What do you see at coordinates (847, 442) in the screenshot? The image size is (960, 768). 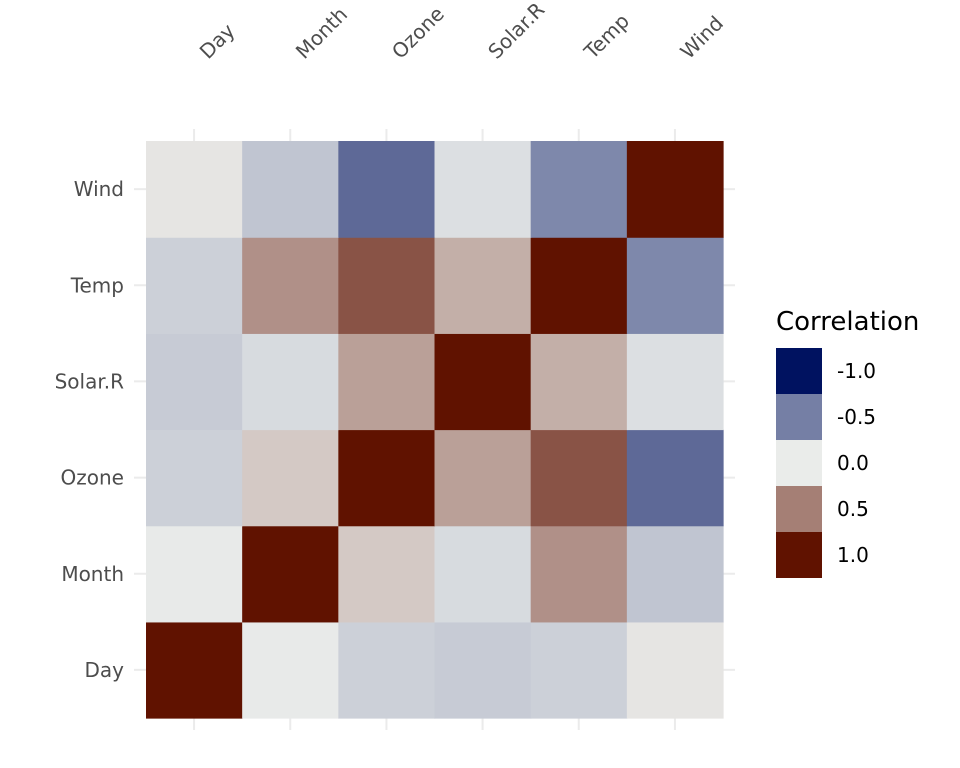 I see `legend: Correlation -1.0 -0.5 0.0 0.5 1.0` at bounding box center [847, 442].